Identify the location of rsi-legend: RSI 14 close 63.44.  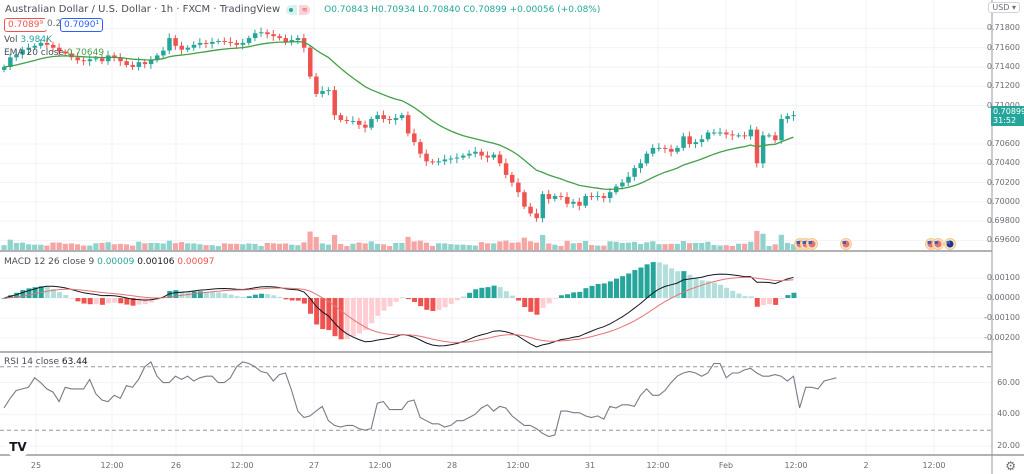
(46, 362).